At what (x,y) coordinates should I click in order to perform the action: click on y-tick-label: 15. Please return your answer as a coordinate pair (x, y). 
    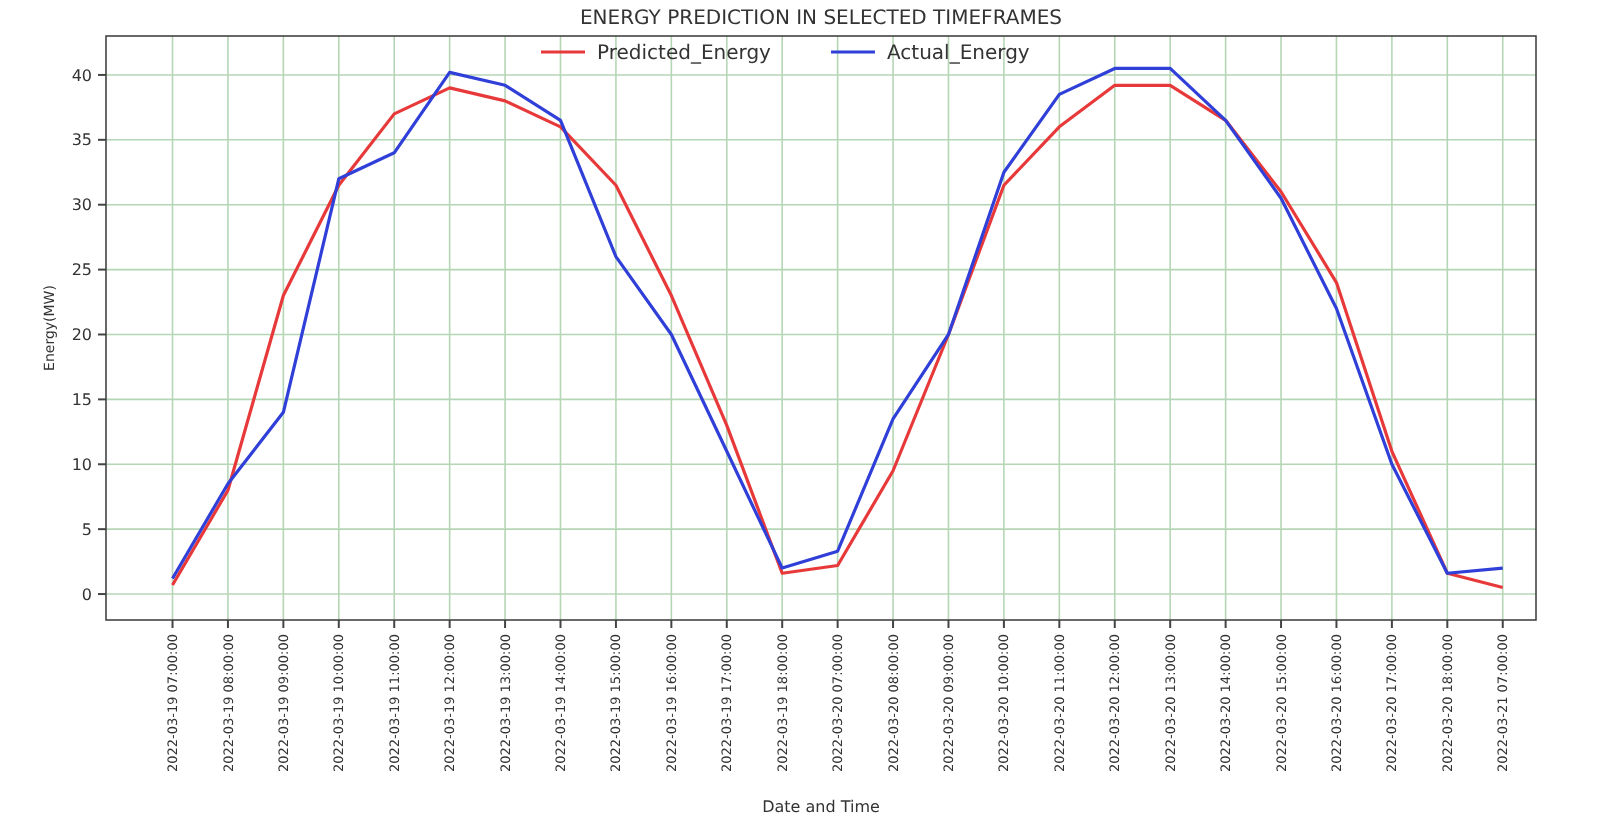
    Looking at the image, I should click on (81, 399).